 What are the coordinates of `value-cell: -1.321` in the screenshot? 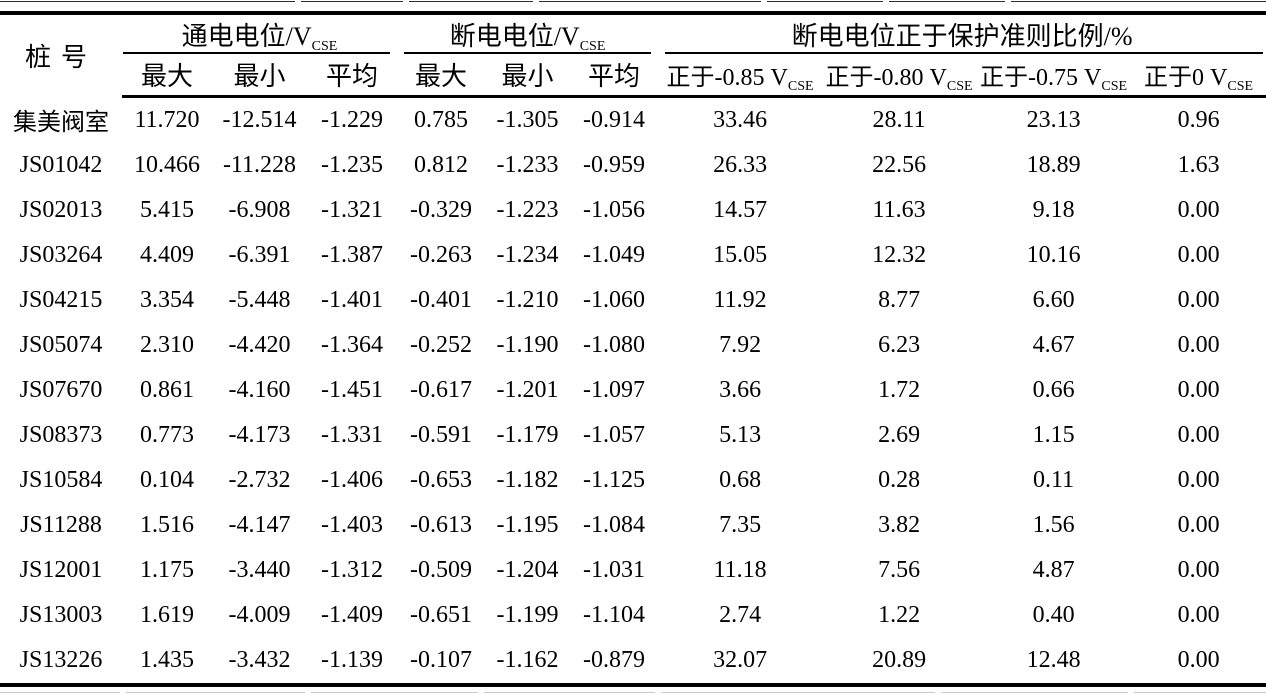 It's located at (352, 210).